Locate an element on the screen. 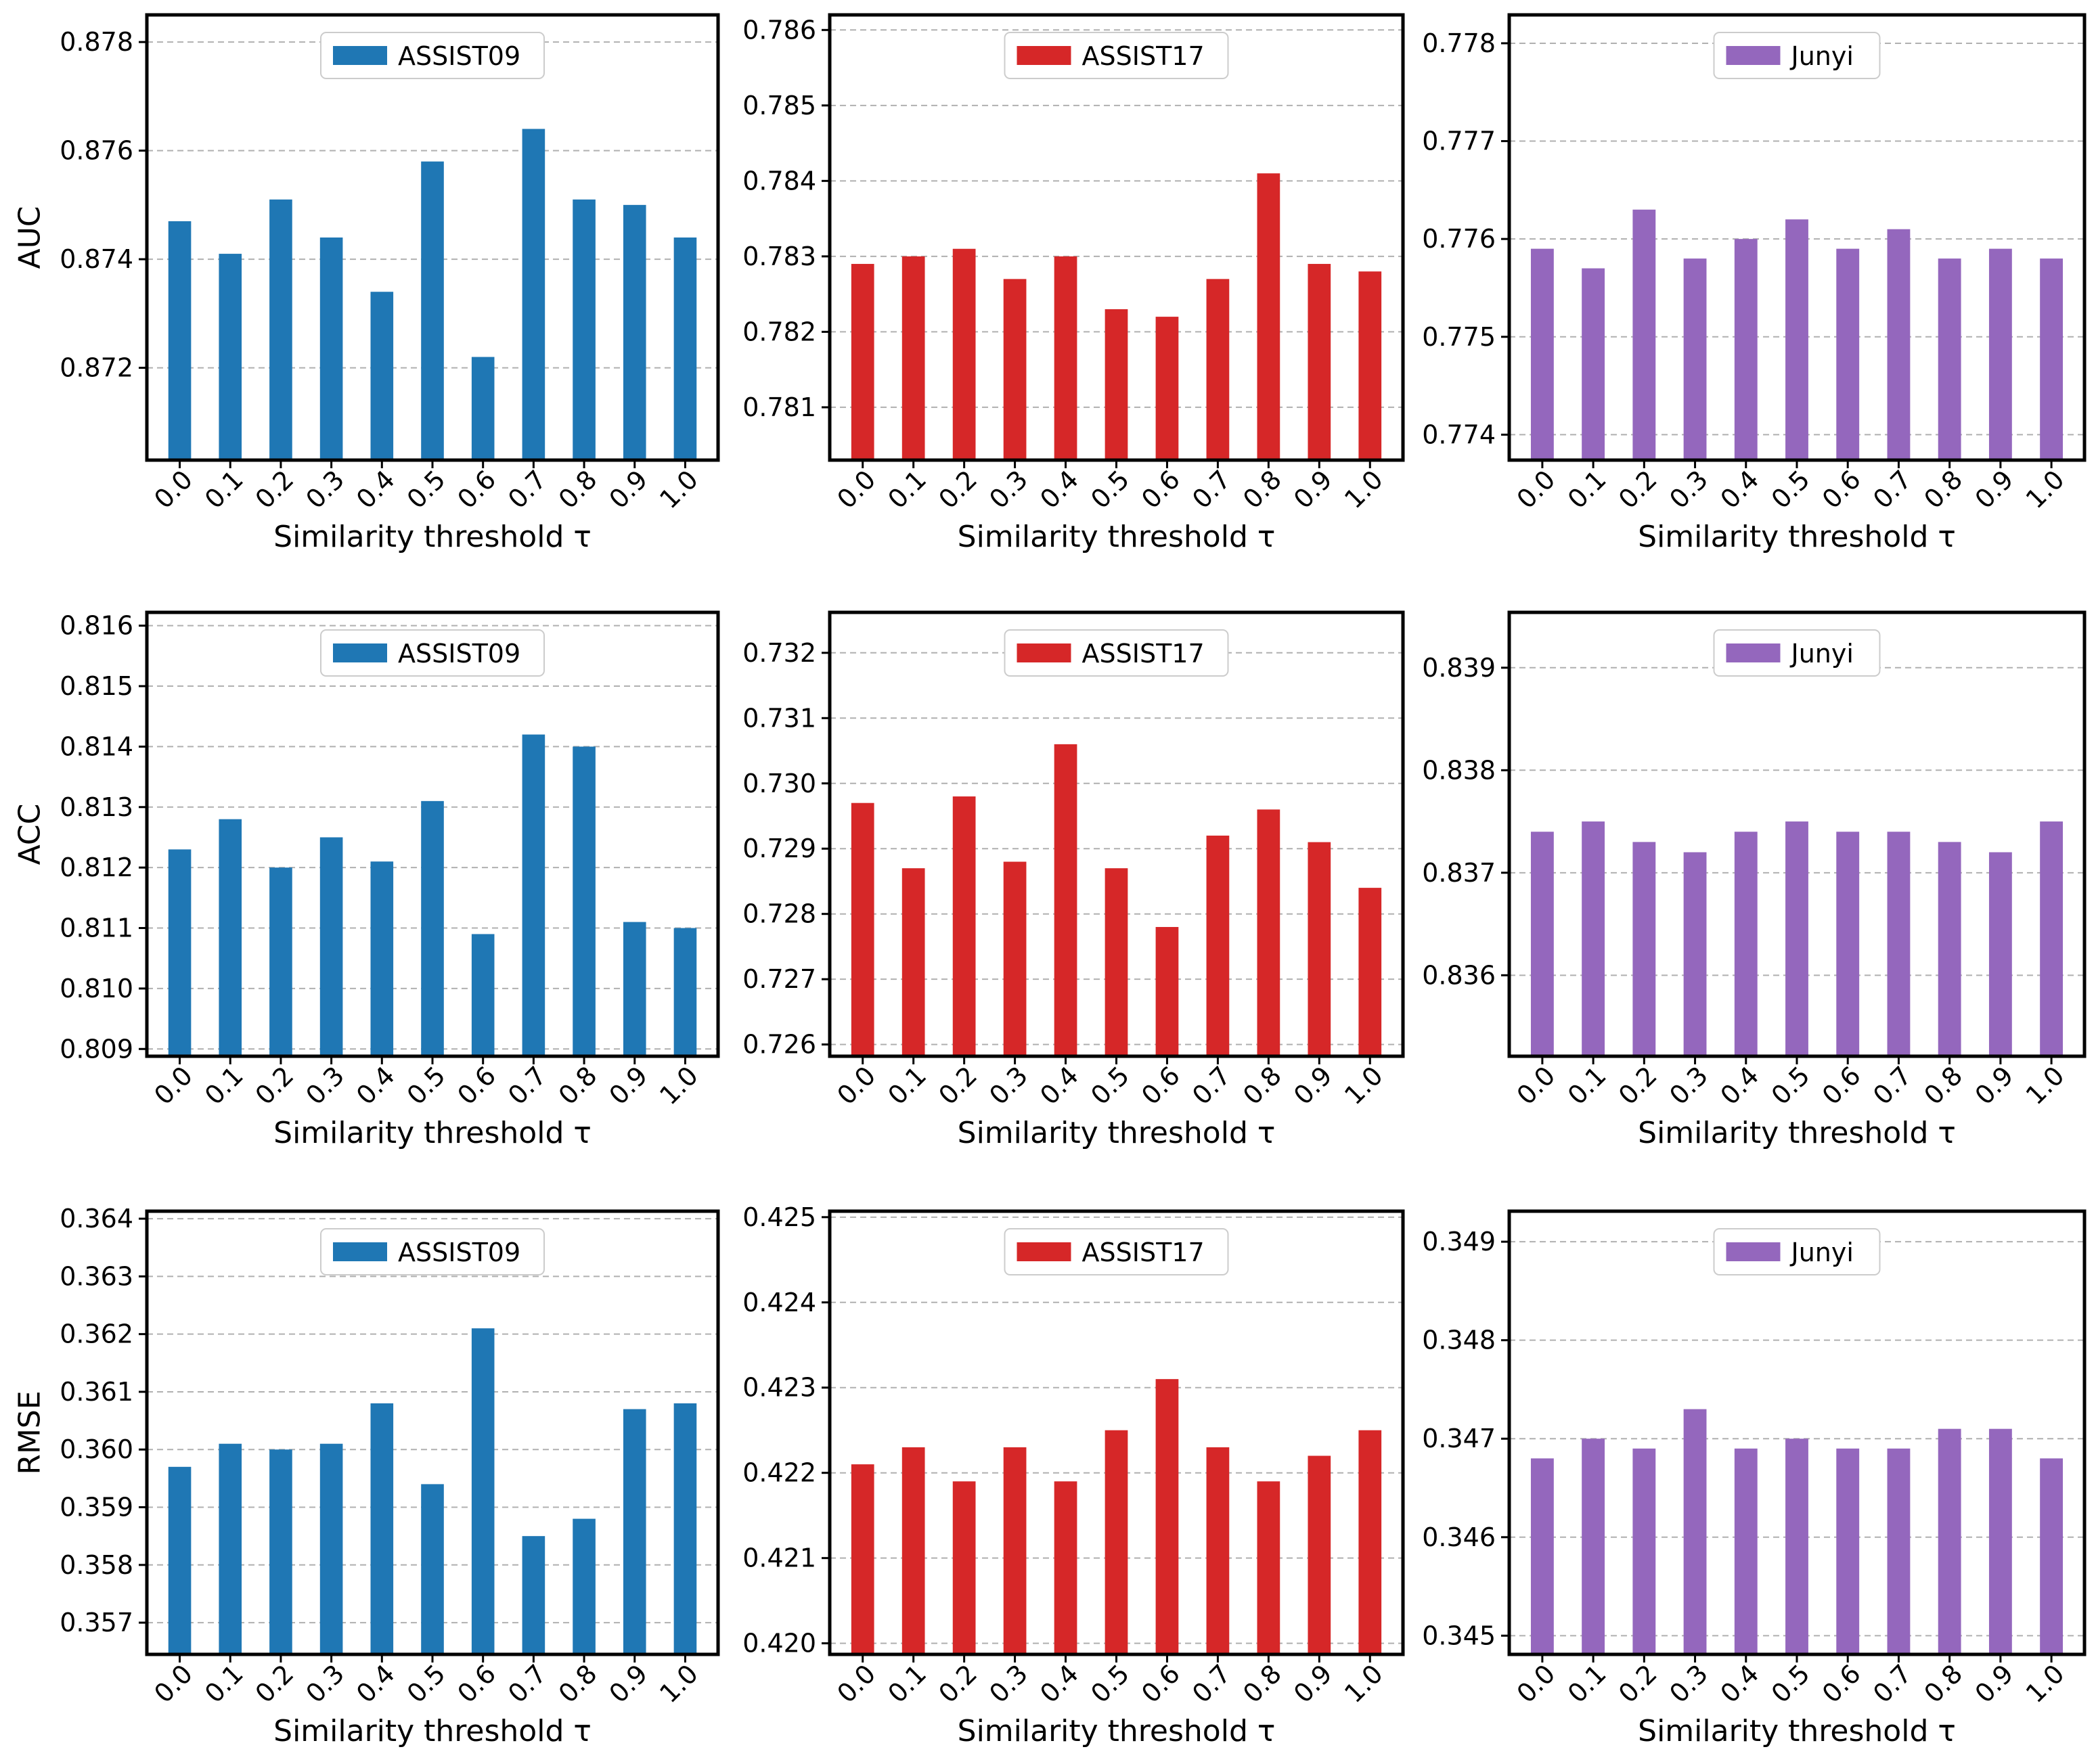  legend: Junyi is located at coordinates (1797, 55).